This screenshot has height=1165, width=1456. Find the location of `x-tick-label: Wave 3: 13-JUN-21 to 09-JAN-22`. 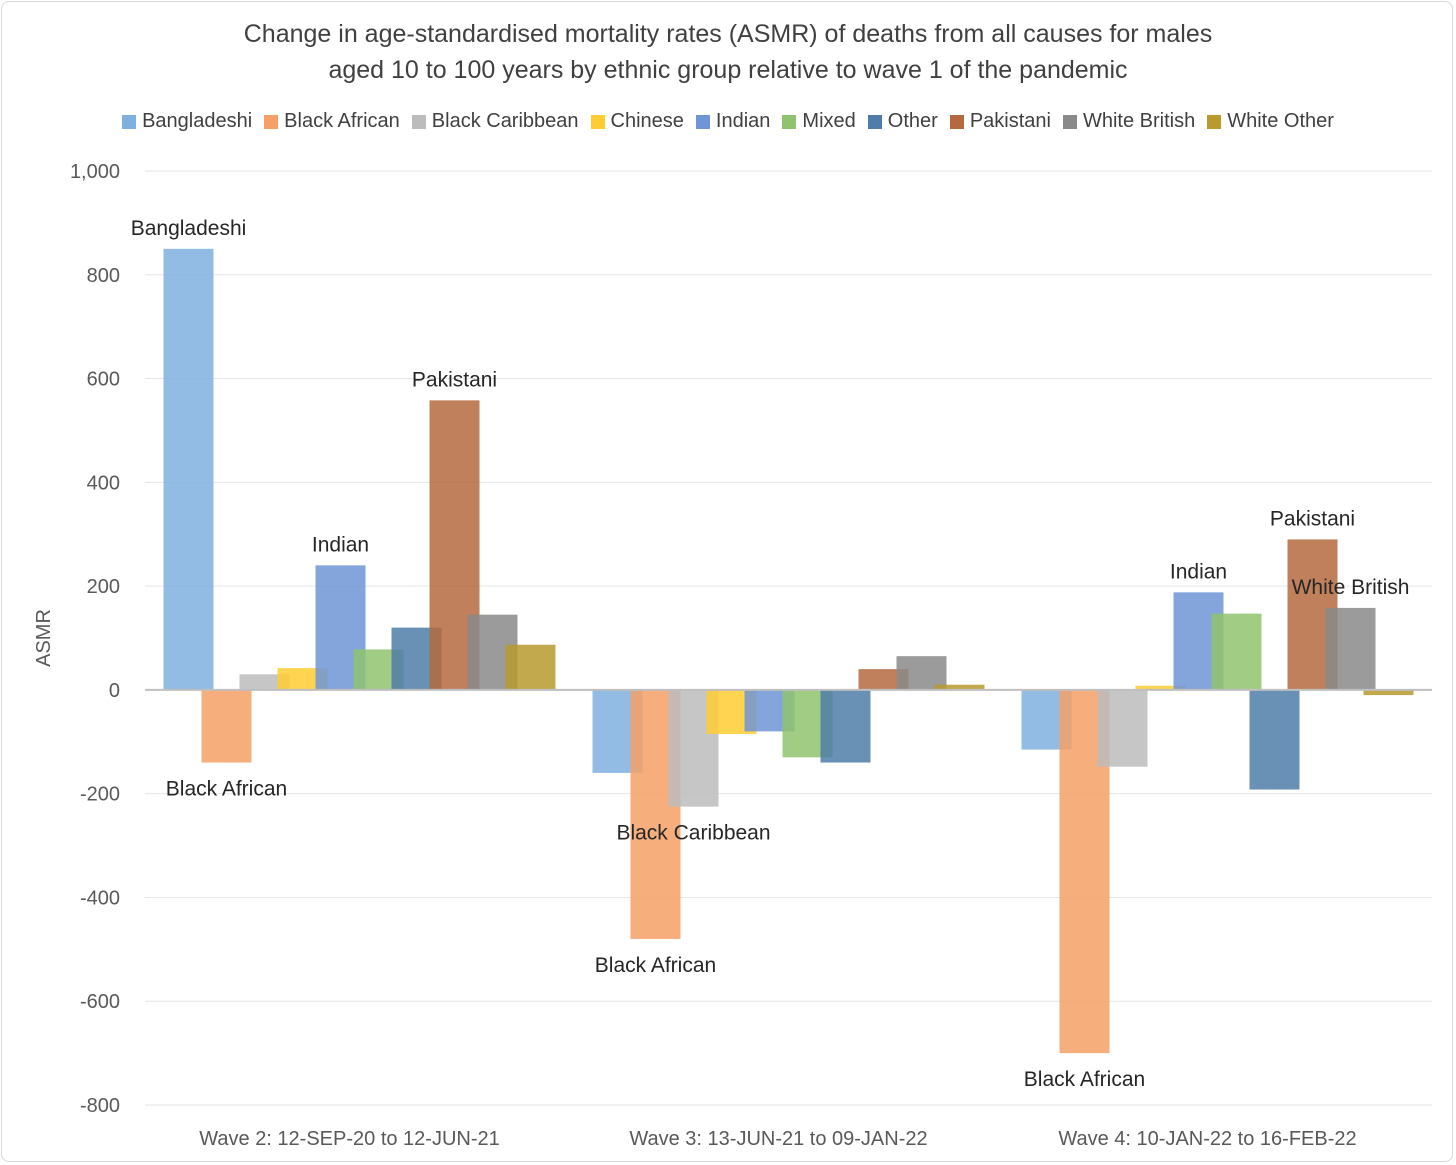

x-tick-label: Wave 3: 13-JUN-21 to 09-JAN-22 is located at coordinates (778, 1139).